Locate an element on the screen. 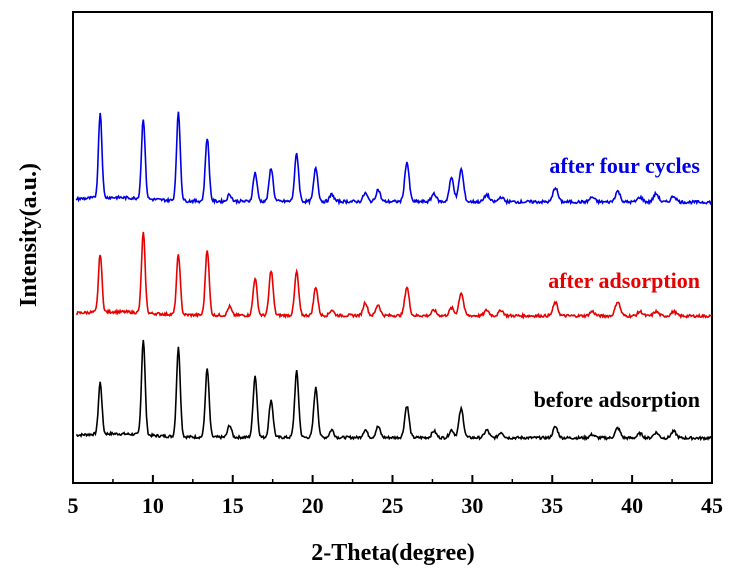 The image size is (729, 568). x-tick-label: 5 is located at coordinates (73, 505).